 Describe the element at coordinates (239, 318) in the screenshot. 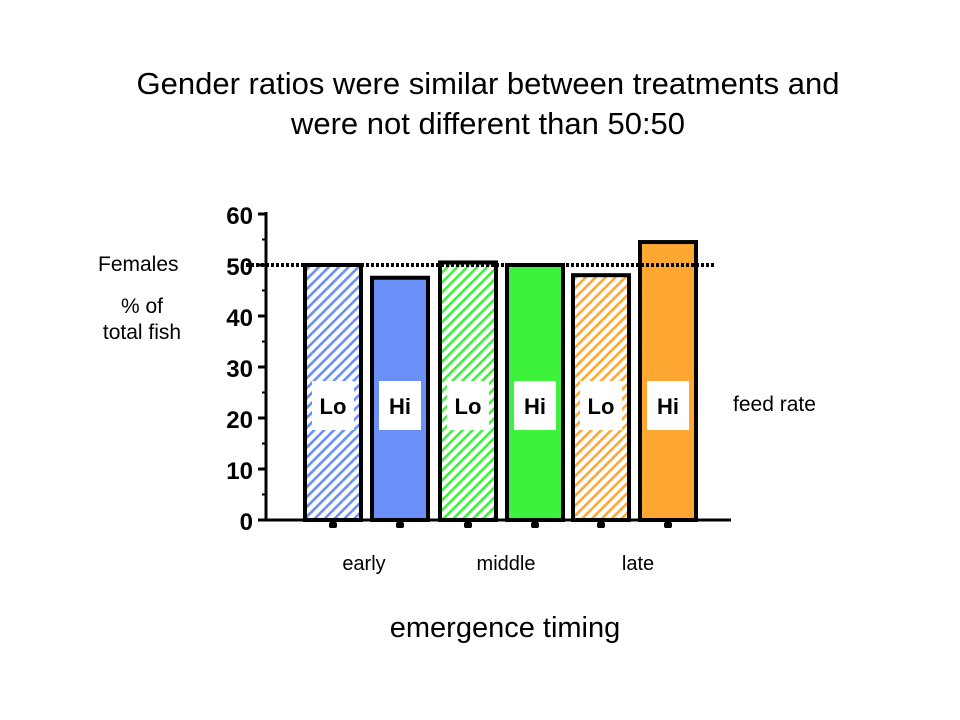

I see `y-tick-label-40: 40` at that location.